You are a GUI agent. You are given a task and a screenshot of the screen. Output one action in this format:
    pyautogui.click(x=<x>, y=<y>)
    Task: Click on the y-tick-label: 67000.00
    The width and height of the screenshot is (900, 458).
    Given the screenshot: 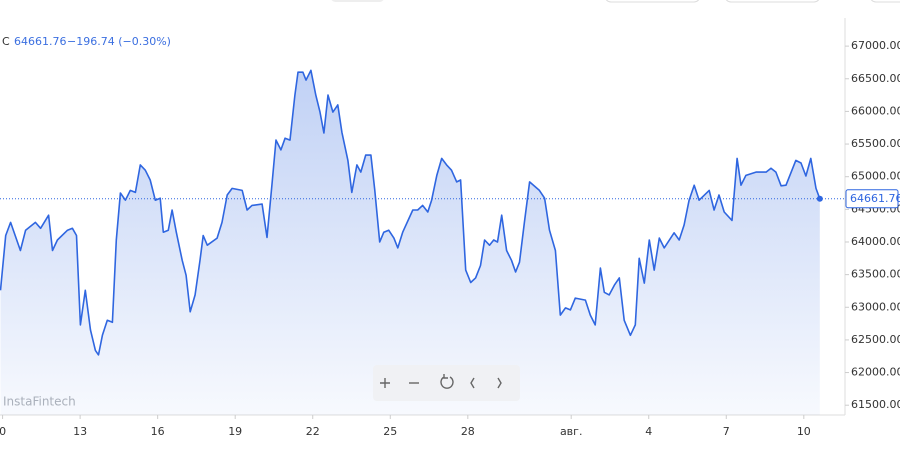 What is the action you would take?
    pyautogui.click(x=875, y=45)
    